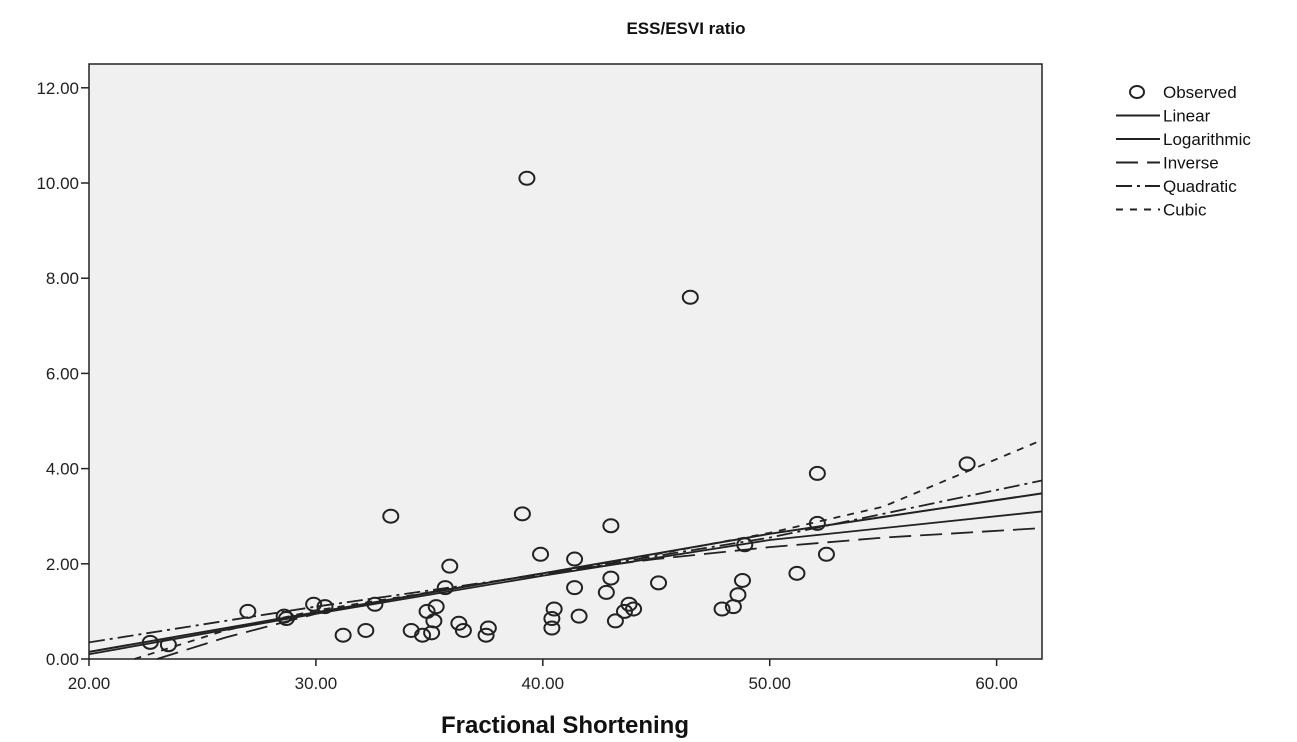 The width and height of the screenshot is (1297, 742). Describe the element at coordinates (62, 659) in the screenshot. I see `y-tick-label: 0.00` at that location.